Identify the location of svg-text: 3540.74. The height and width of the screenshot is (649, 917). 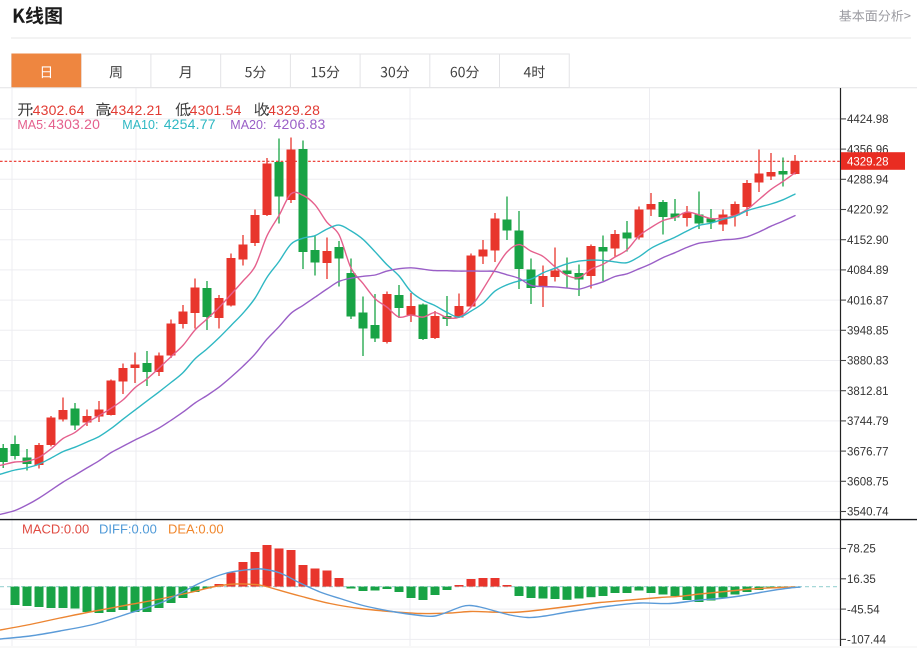
(868, 513).